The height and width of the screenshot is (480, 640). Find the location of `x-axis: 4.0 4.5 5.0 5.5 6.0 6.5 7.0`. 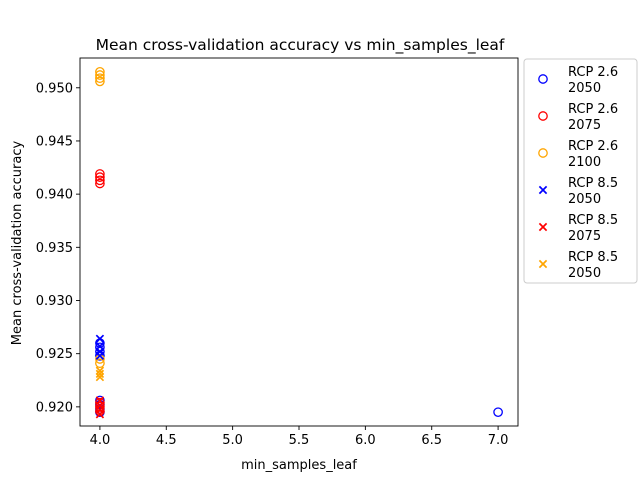

x-axis: 4.0 4.5 5.0 5.5 6.0 6.5 7.0 is located at coordinates (299, 437).